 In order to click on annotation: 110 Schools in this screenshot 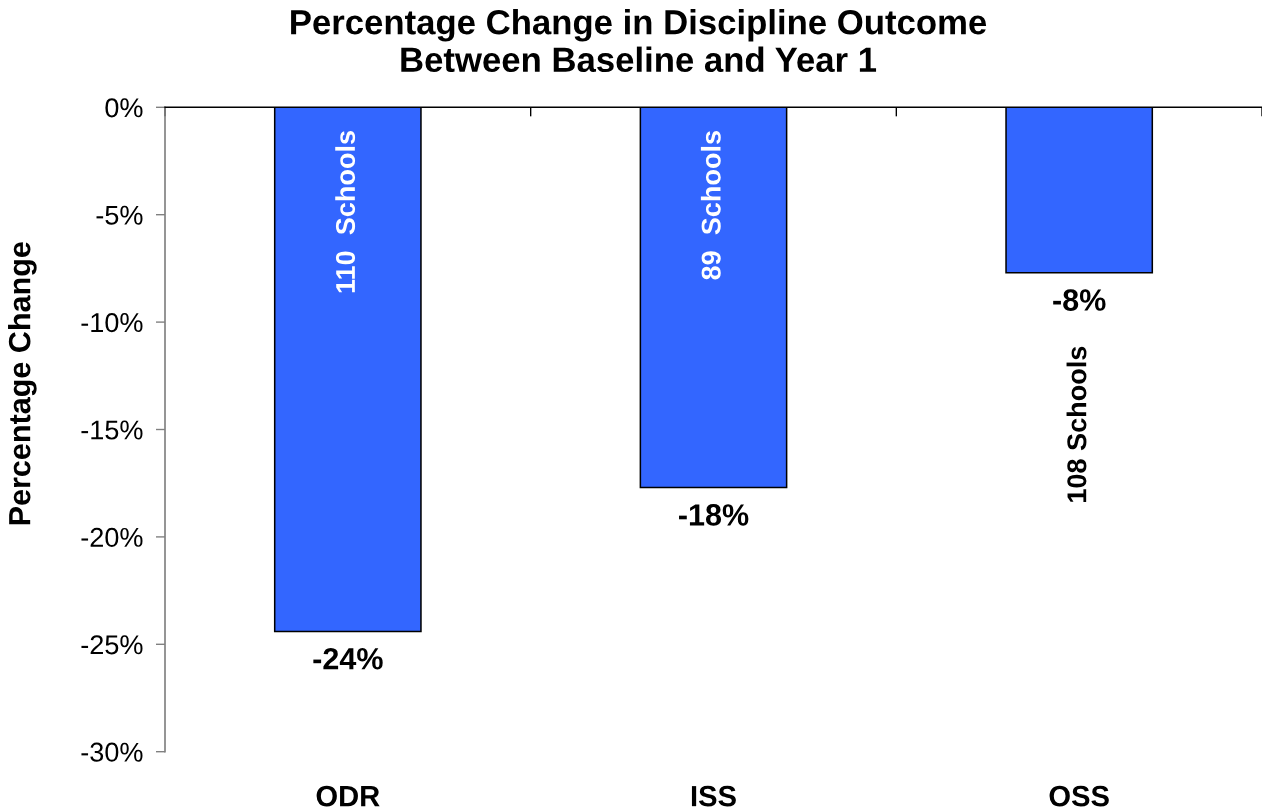, I will do `click(345, 212)`.